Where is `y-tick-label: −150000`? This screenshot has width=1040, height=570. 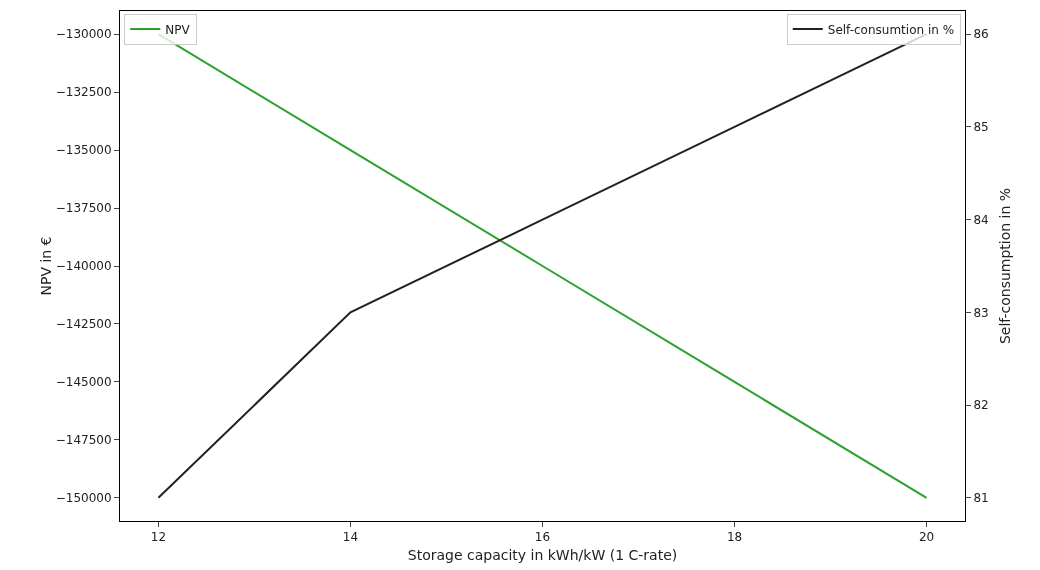
y-tick-label: −150000 is located at coordinates (83, 498).